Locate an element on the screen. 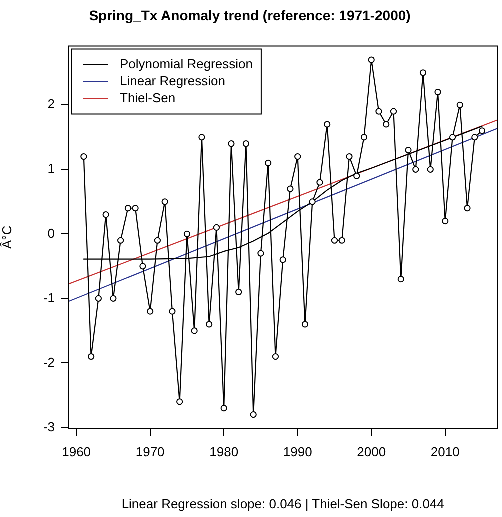 This screenshot has width=502, height=517. y-tick-label: -3 is located at coordinates (49, 426).